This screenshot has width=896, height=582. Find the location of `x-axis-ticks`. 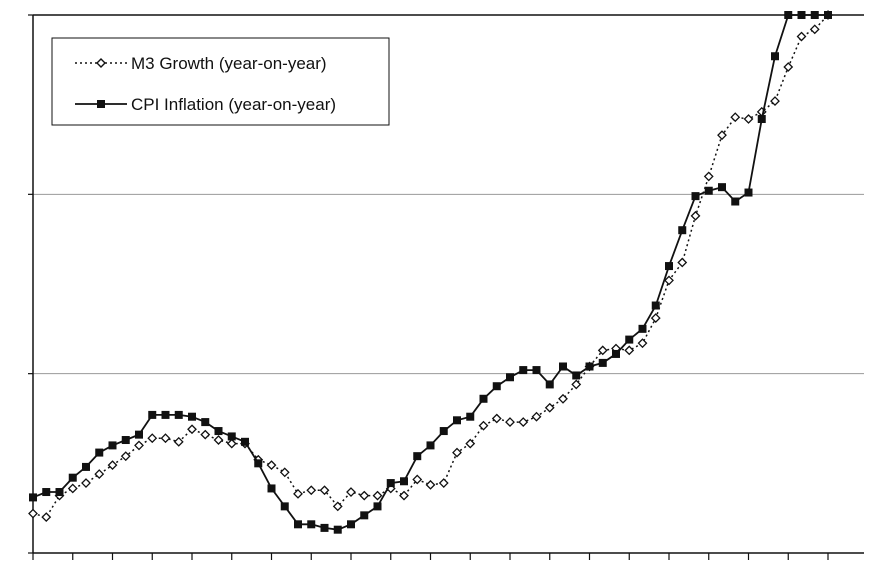

x-axis-ticks is located at coordinates (430, 556).